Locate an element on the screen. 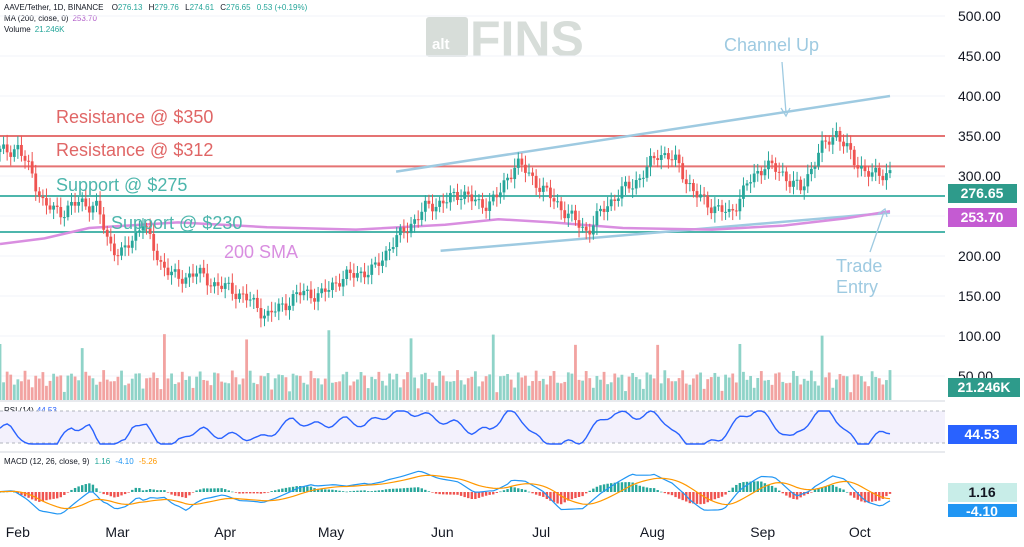  time-axis: Feb Mar Apr May Jun Jul Aug Sep Oct is located at coordinates (438, 532).